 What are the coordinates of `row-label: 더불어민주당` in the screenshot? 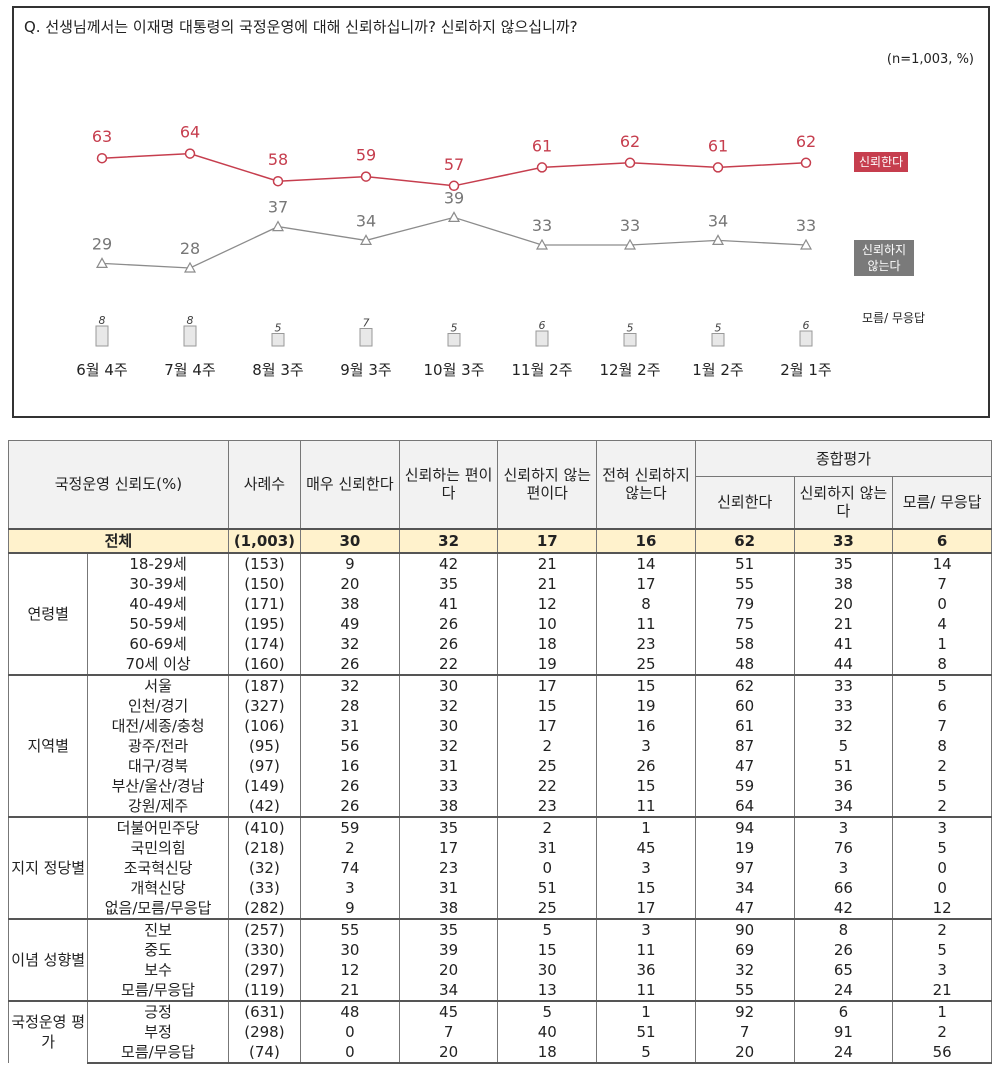 It's located at (158, 826).